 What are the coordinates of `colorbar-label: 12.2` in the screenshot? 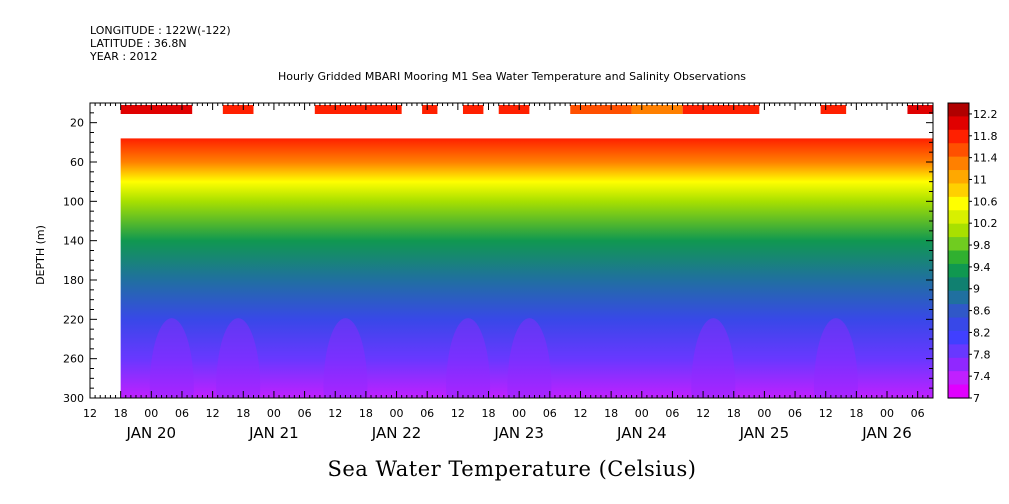 It's located at (985, 114).